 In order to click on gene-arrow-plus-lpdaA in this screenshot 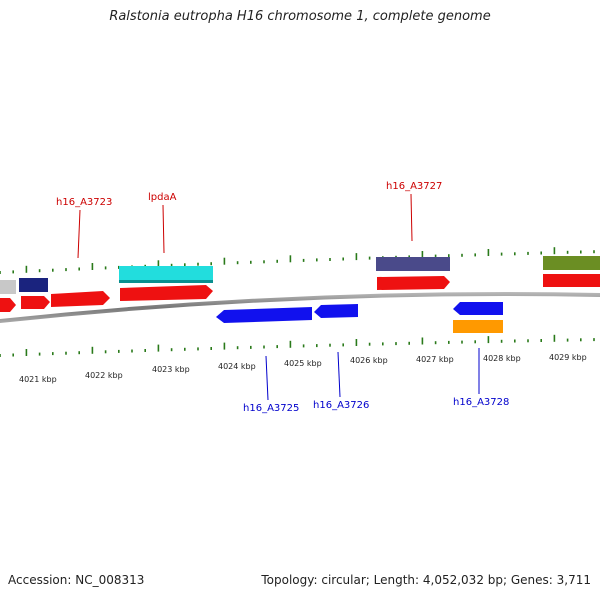, I will do `click(166, 293)`.